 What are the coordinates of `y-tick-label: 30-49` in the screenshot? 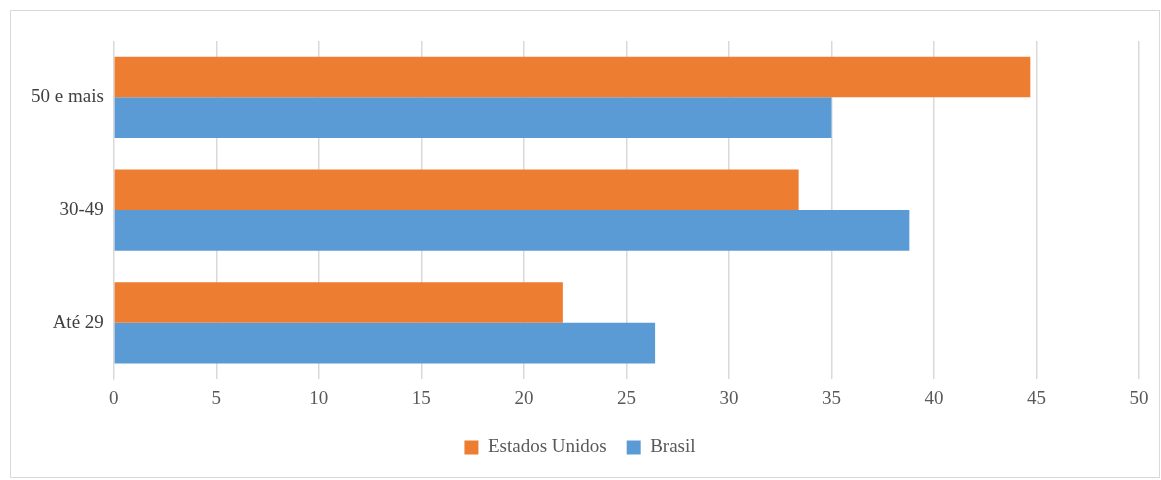 It's located at (81, 209).